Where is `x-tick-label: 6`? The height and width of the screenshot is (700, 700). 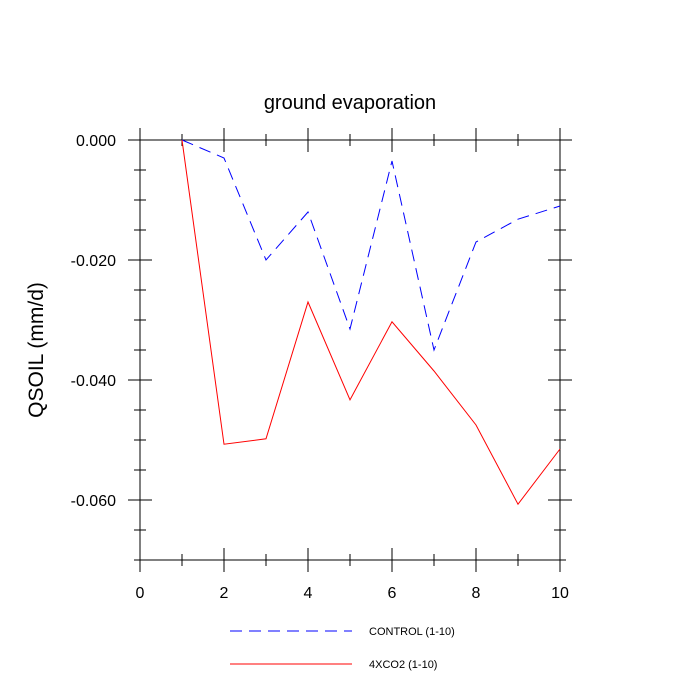
x-tick-label: 6 is located at coordinates (392, 593).